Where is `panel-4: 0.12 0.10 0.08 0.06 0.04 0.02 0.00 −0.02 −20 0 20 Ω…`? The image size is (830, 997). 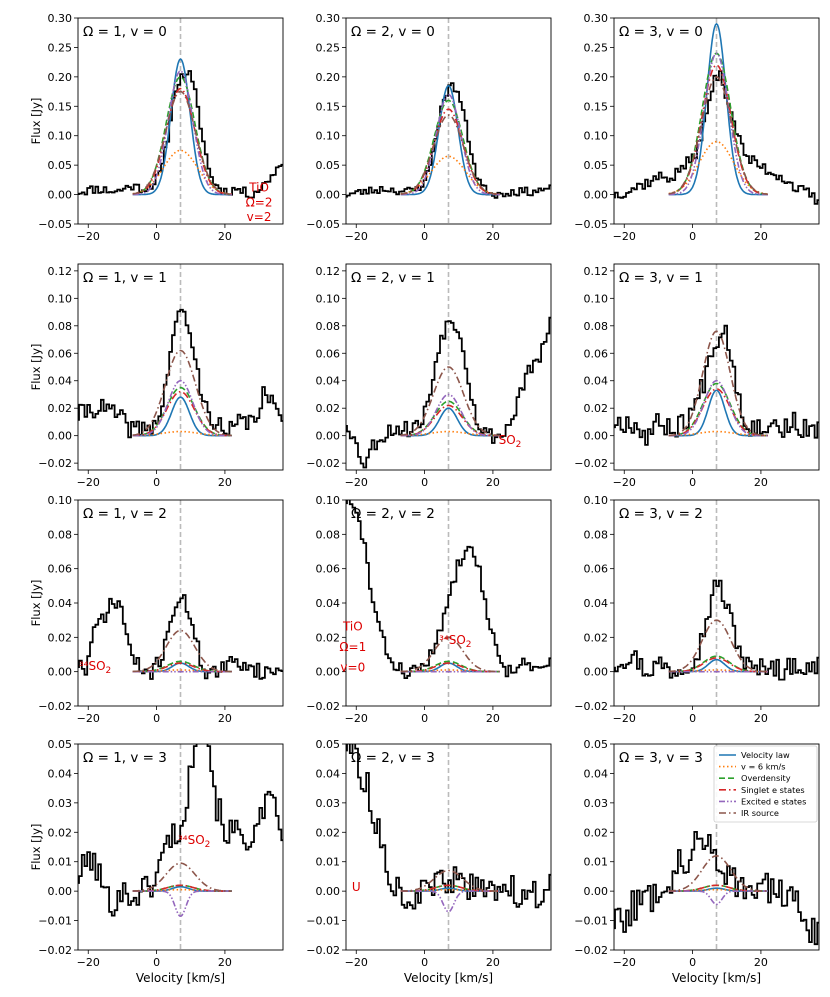
panel-4: 0.12 0.10 0.08 0.06 0.04 0.02 0.00 −0.02 −20 0 20 Ω… is located at coordinates (156, 376).